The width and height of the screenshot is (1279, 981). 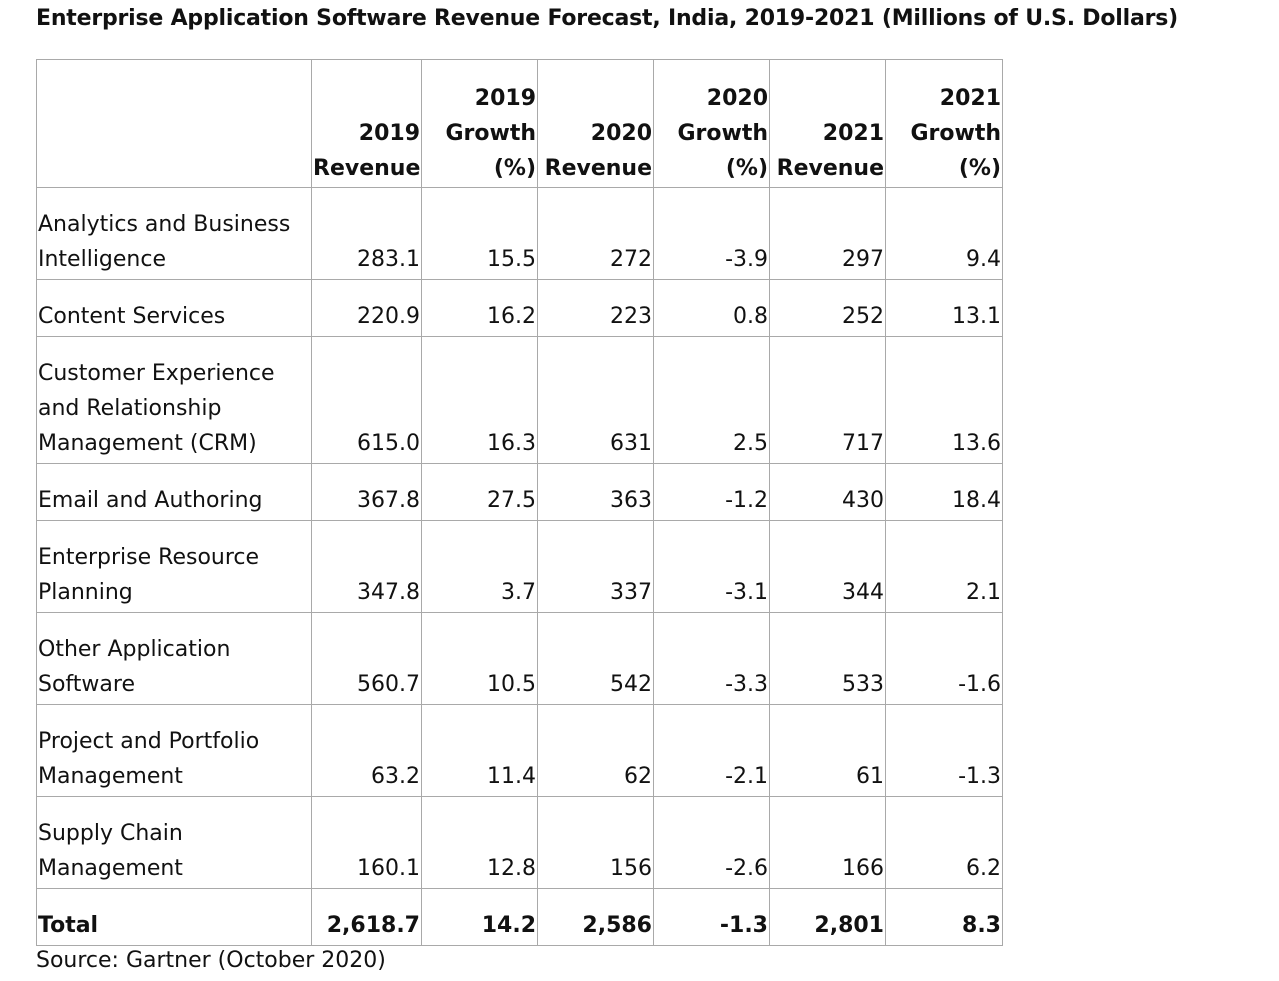 I want to click on table-cell: 12.8, so click(x=479, y=842).